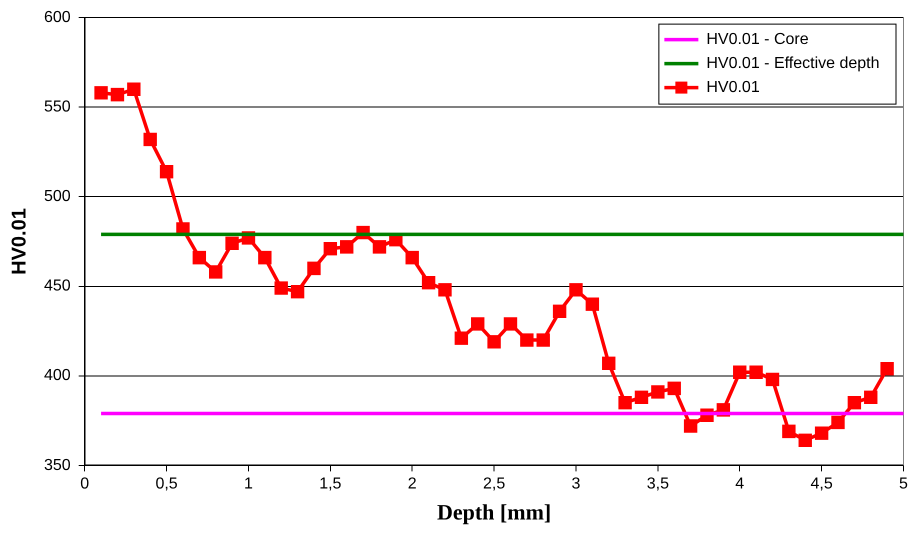 This screenshot has height=535, width=914. What do you see at coordinates (658, 483) in the screenshot?
I see `x-tick-label: 3,5` at bounding box center [658, 483].